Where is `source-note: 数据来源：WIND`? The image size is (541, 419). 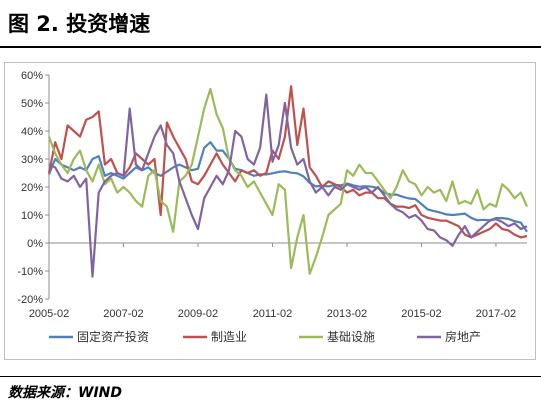
source-note: 数据来源：WIND is located at coordinates (65, 393).